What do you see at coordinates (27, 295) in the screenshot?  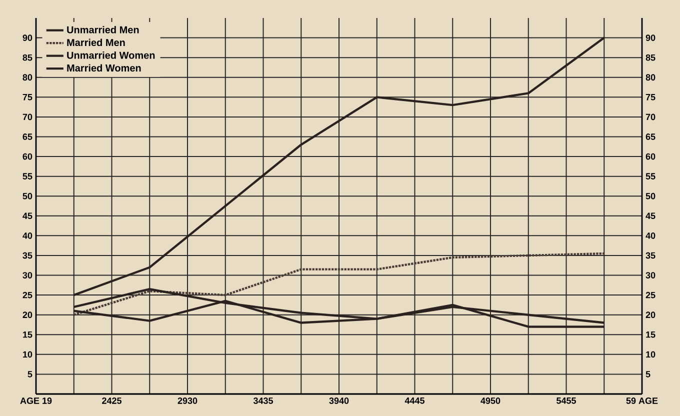 I see `y-tick-label: 25` at bounding box center [27, 295].